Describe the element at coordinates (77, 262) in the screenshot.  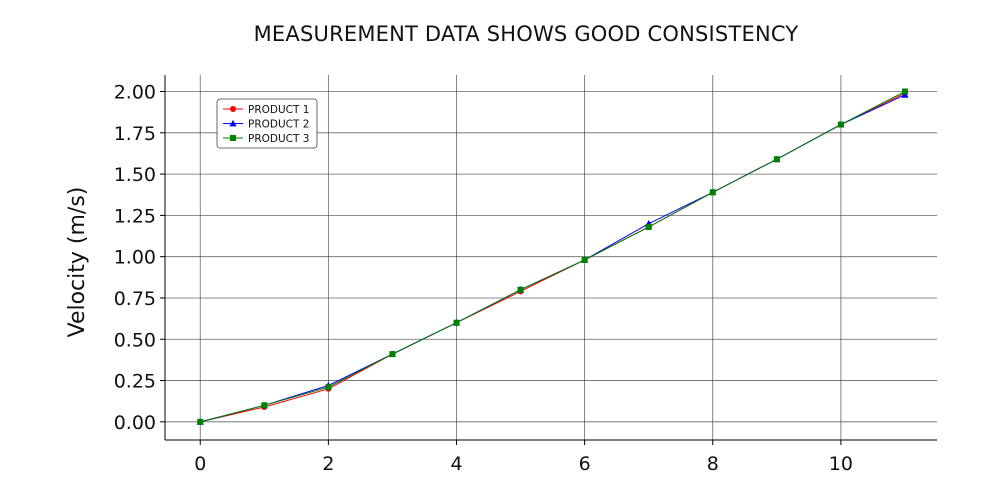
I see `y-axis-title: Velocity (m/s)` at that location.